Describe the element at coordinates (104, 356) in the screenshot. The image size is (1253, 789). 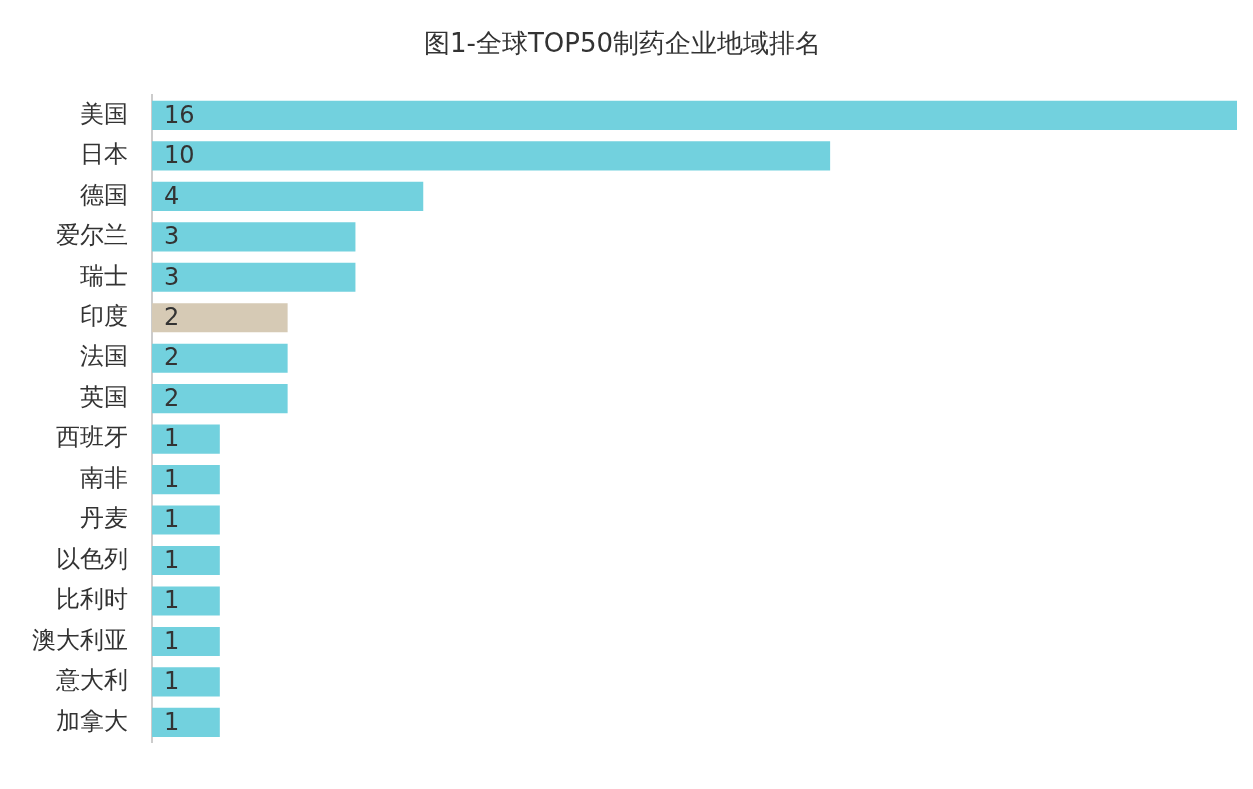
I see `y-tick-label: 法国` at that location.